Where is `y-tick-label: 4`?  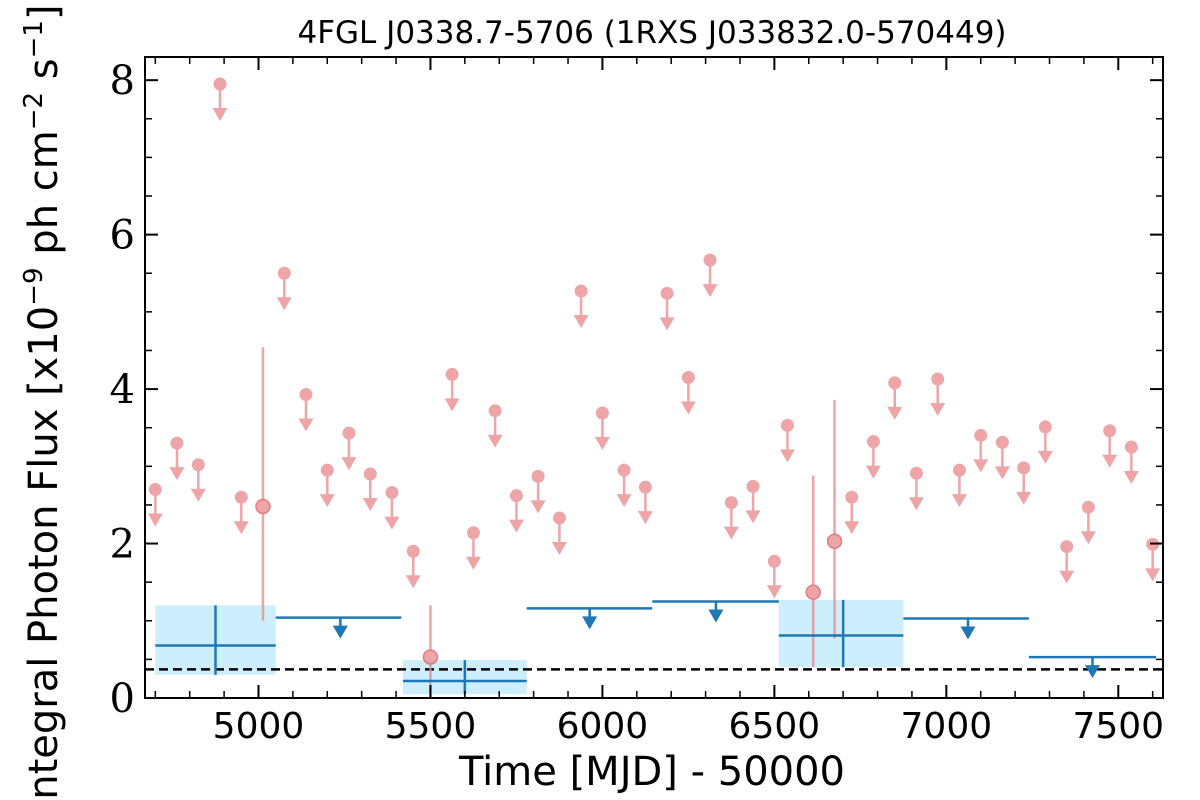 y-tick-label: 4 is located at coordinates (122, 390).